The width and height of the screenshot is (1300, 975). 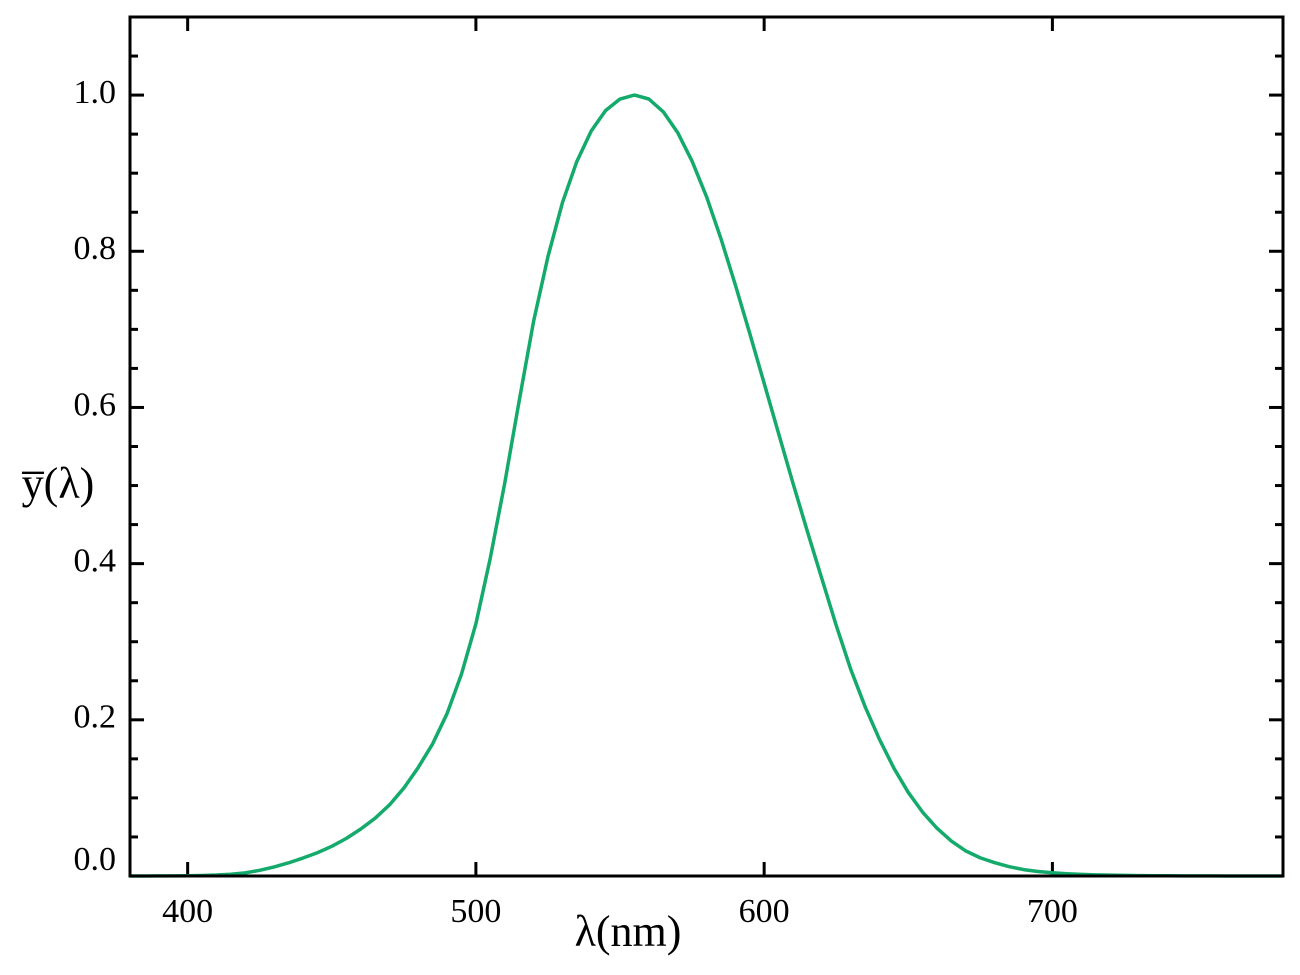 I want to click on y-tick-label: 0.6, so click(x=95, y=404).